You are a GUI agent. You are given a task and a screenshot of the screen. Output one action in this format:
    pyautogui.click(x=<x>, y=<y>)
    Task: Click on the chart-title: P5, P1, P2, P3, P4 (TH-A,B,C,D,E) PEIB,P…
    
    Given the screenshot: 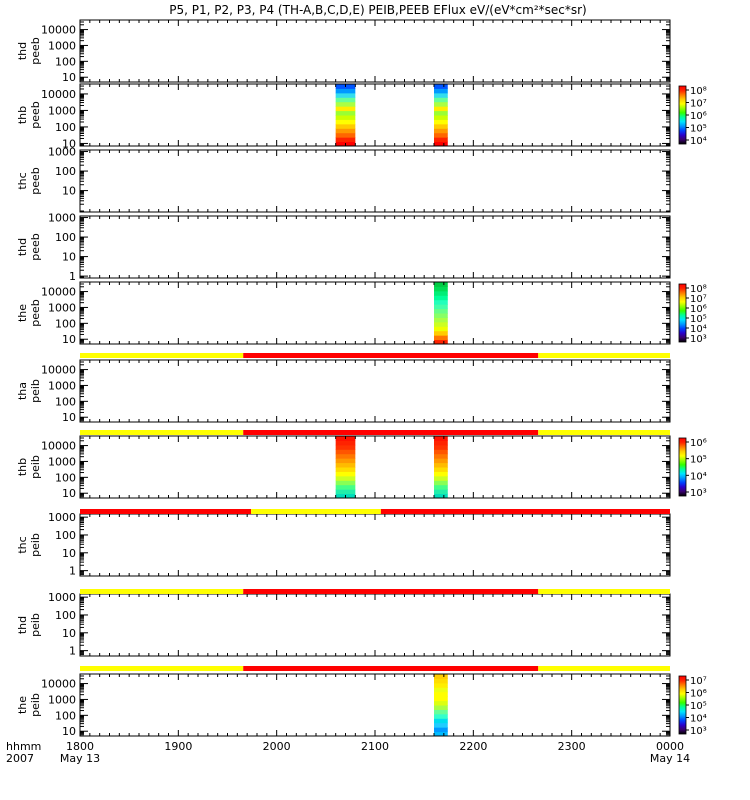 What is the action you would take?
    pyautogui.click(x=377, y=10)
    